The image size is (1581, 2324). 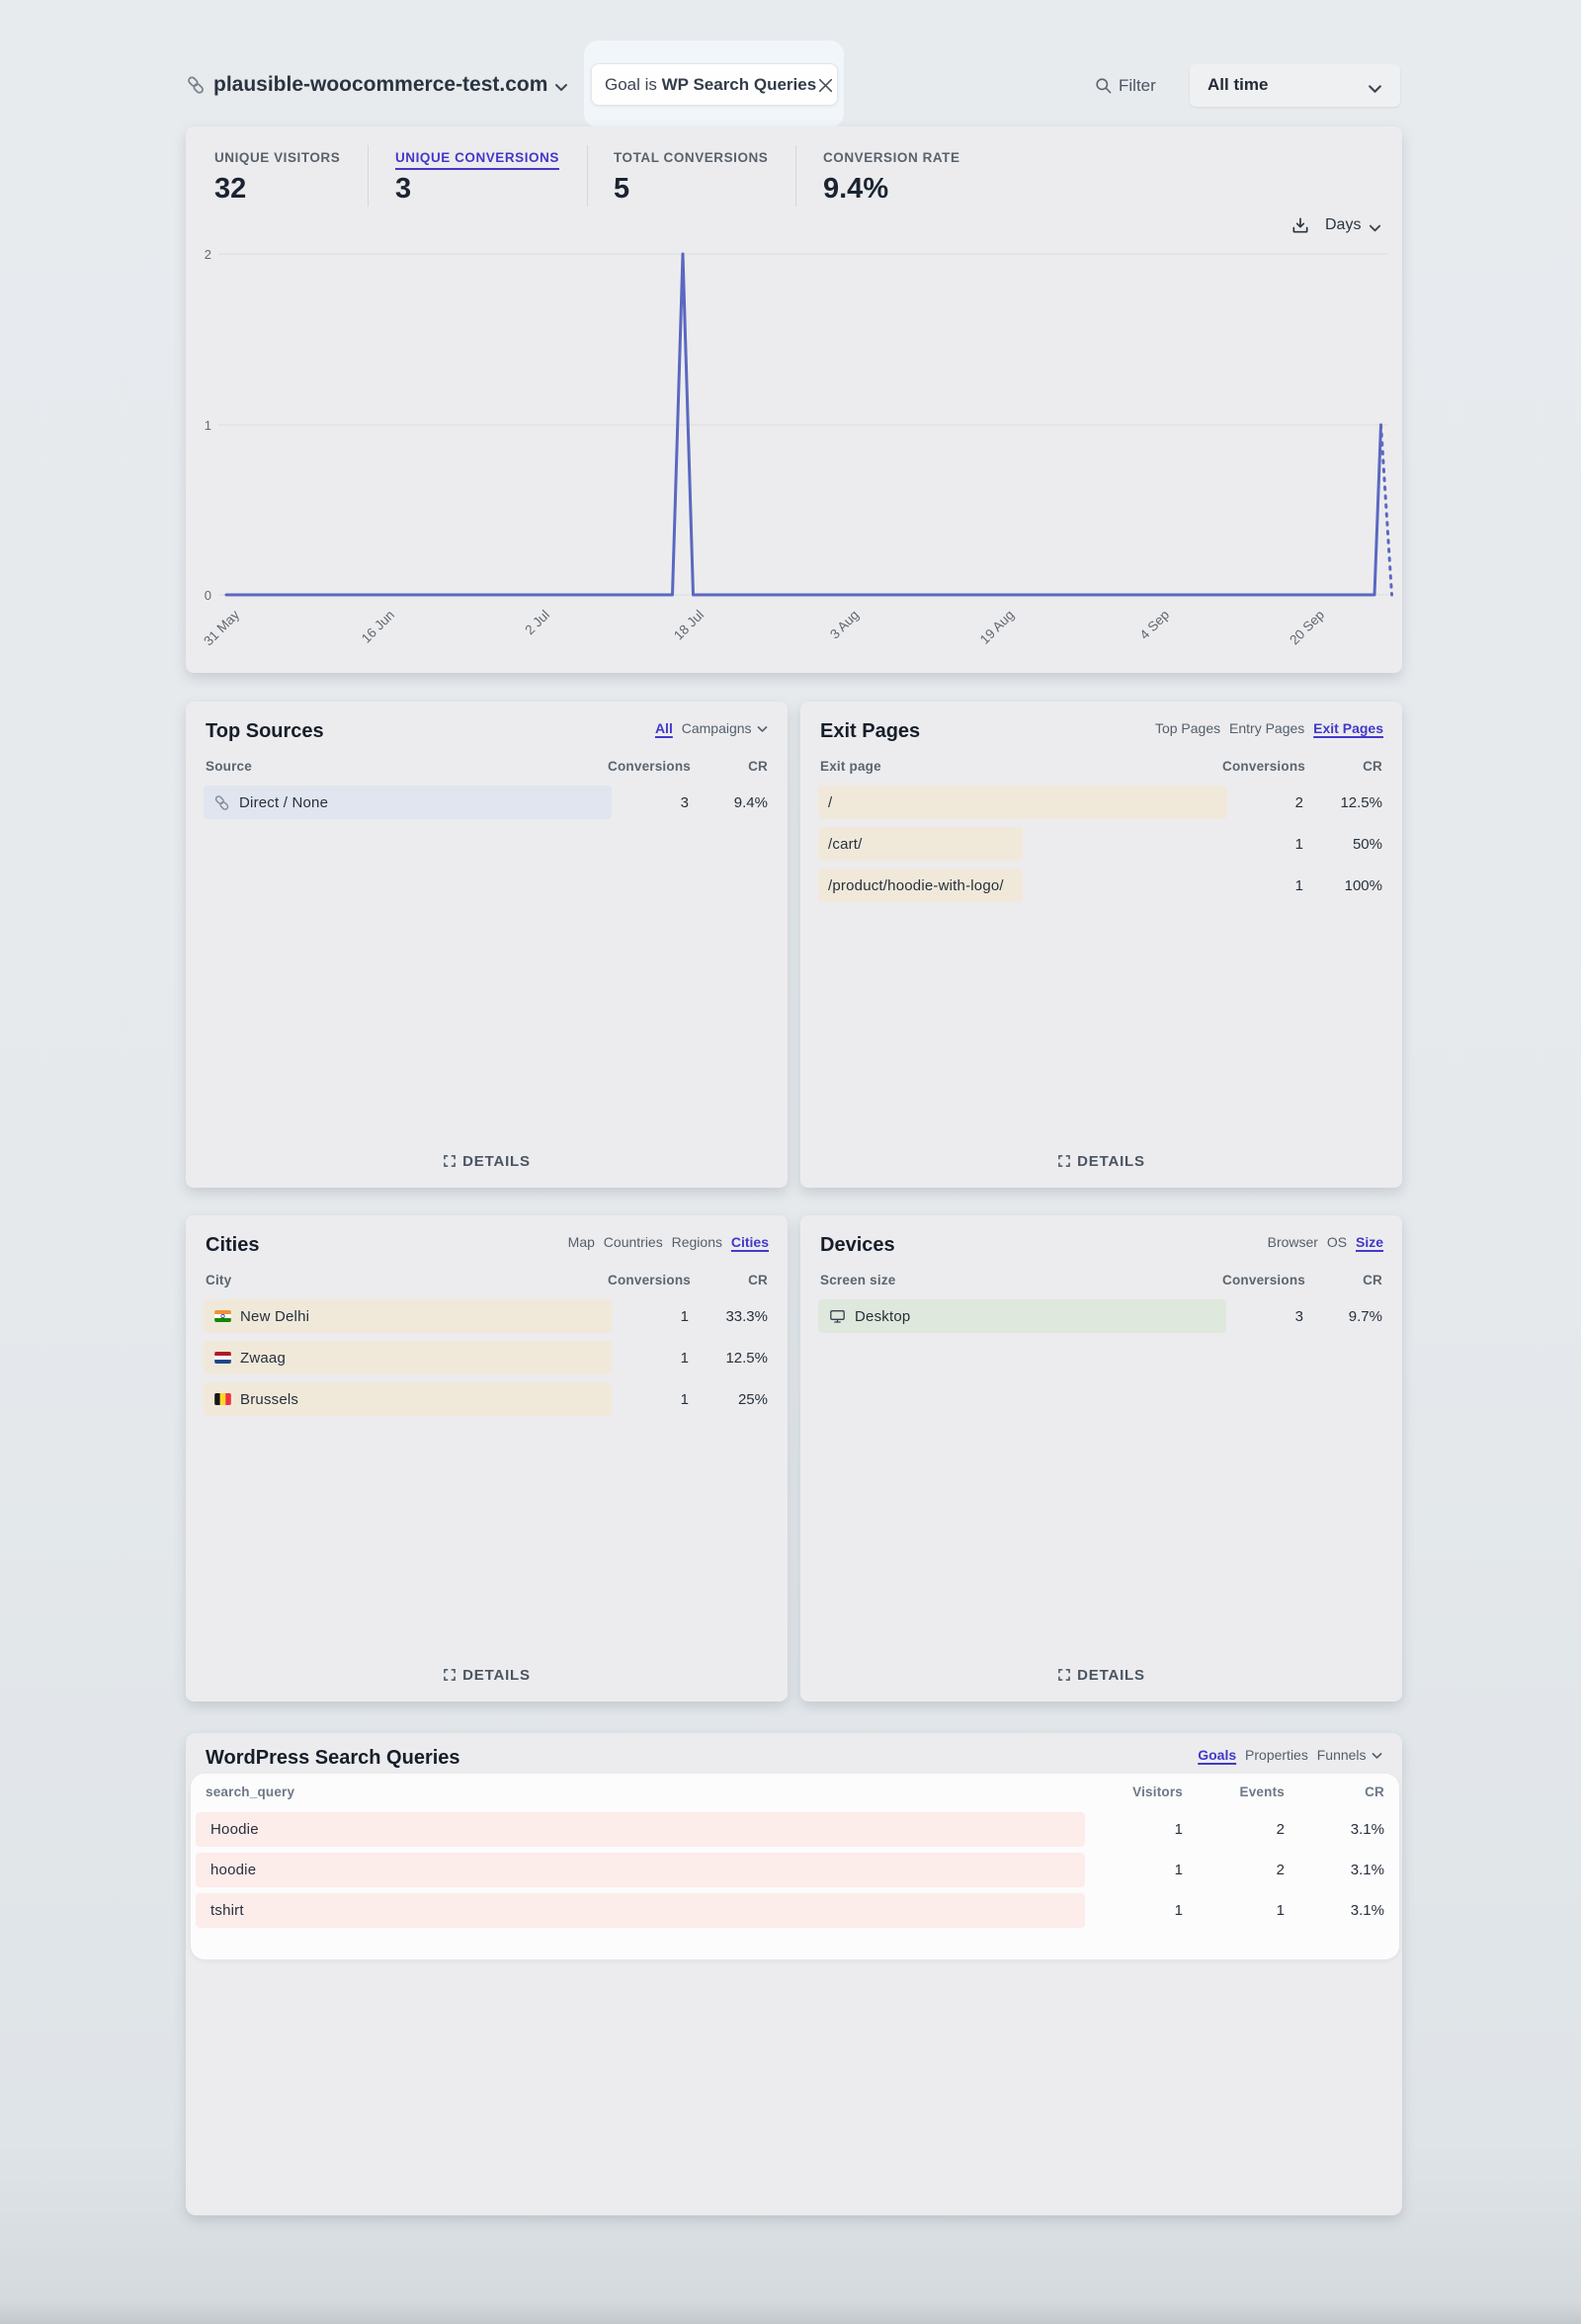 What do you see at coordinates (997, 627) in the screenshot?
I see `svg-text: 19 Aug` at bounding box center [997, 627].